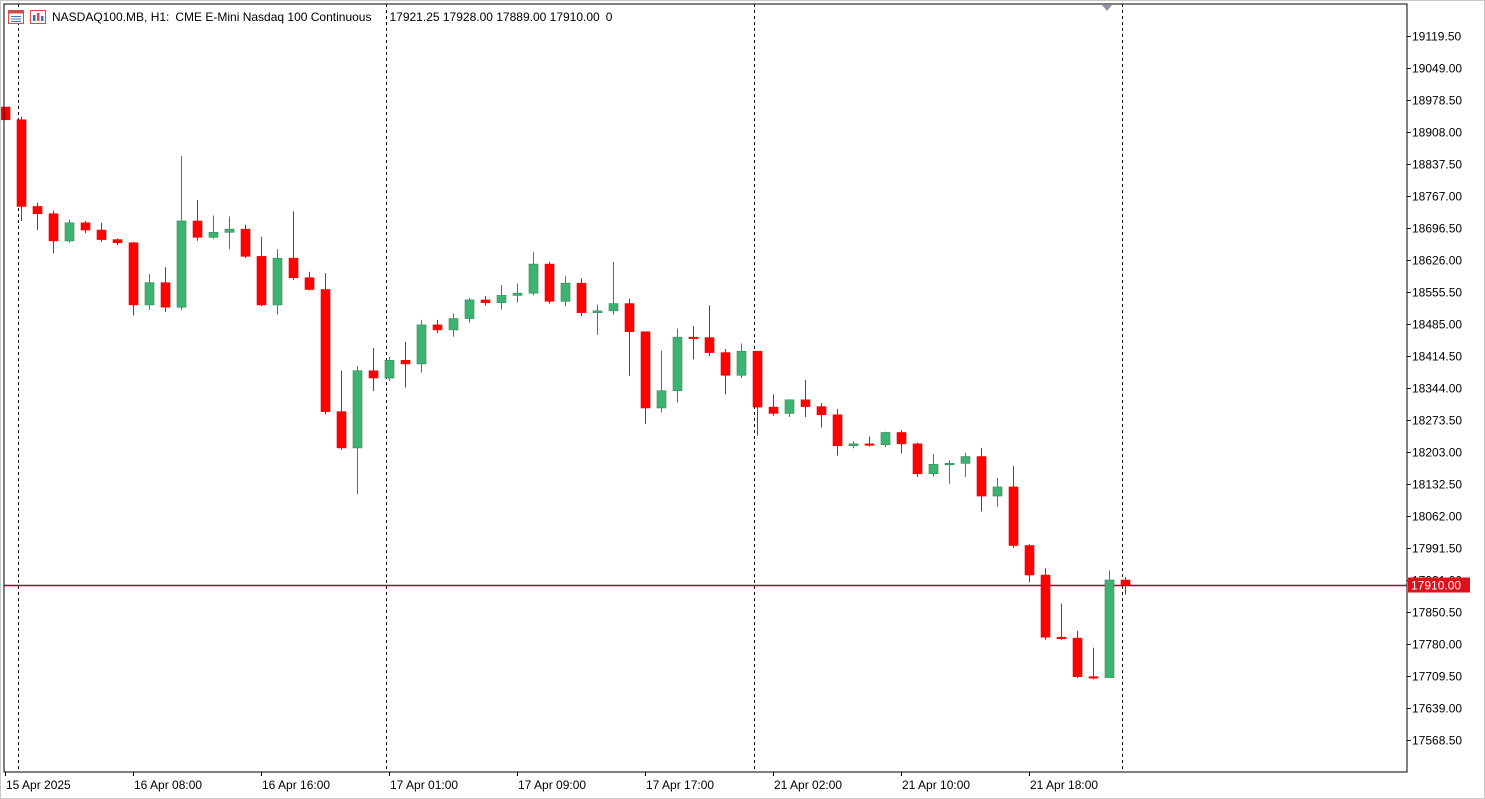  I want to click on symbol-label: NASDAQ100.MB, H1:, so click(111, 17).